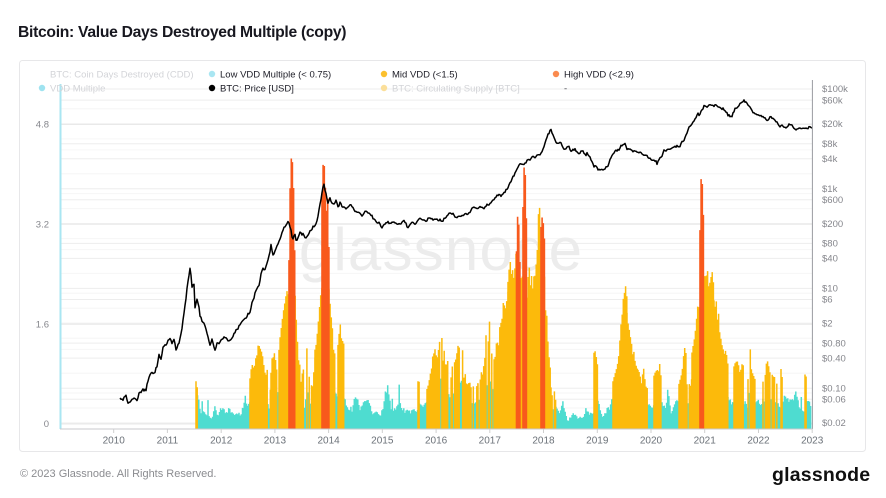 This screenshot has height=498, width=886. What do you see at coordinates (275, 441) in the screenshot?
I see `svg-text: 2013` at bounding box center [275, 441].